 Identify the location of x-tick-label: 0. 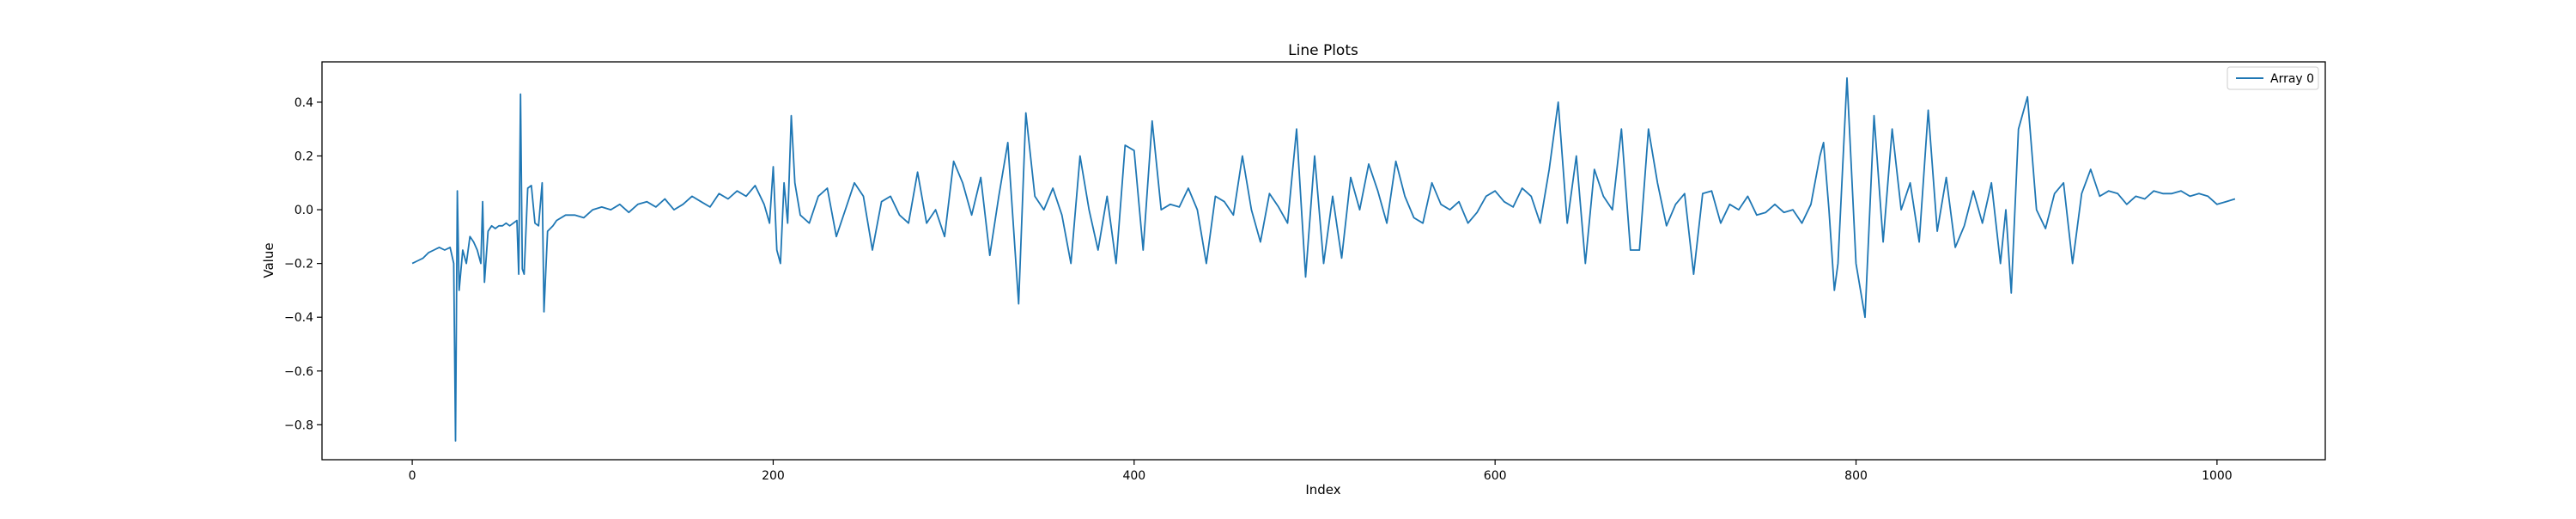
(412, 476).